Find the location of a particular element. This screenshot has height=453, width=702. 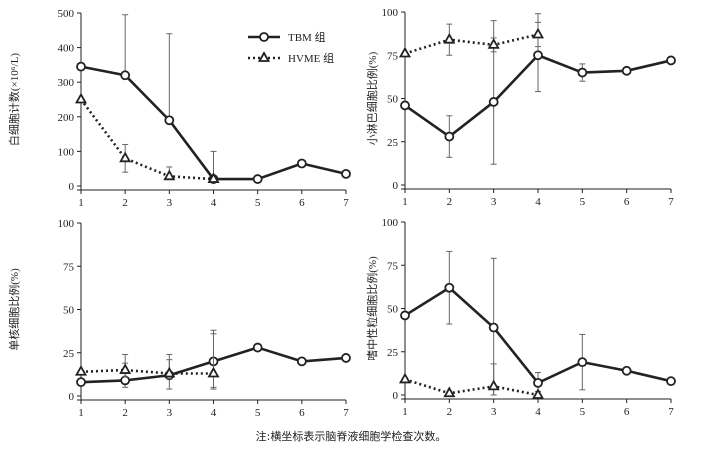

y-tick-label: 300 is located at coordinates (66, 83).